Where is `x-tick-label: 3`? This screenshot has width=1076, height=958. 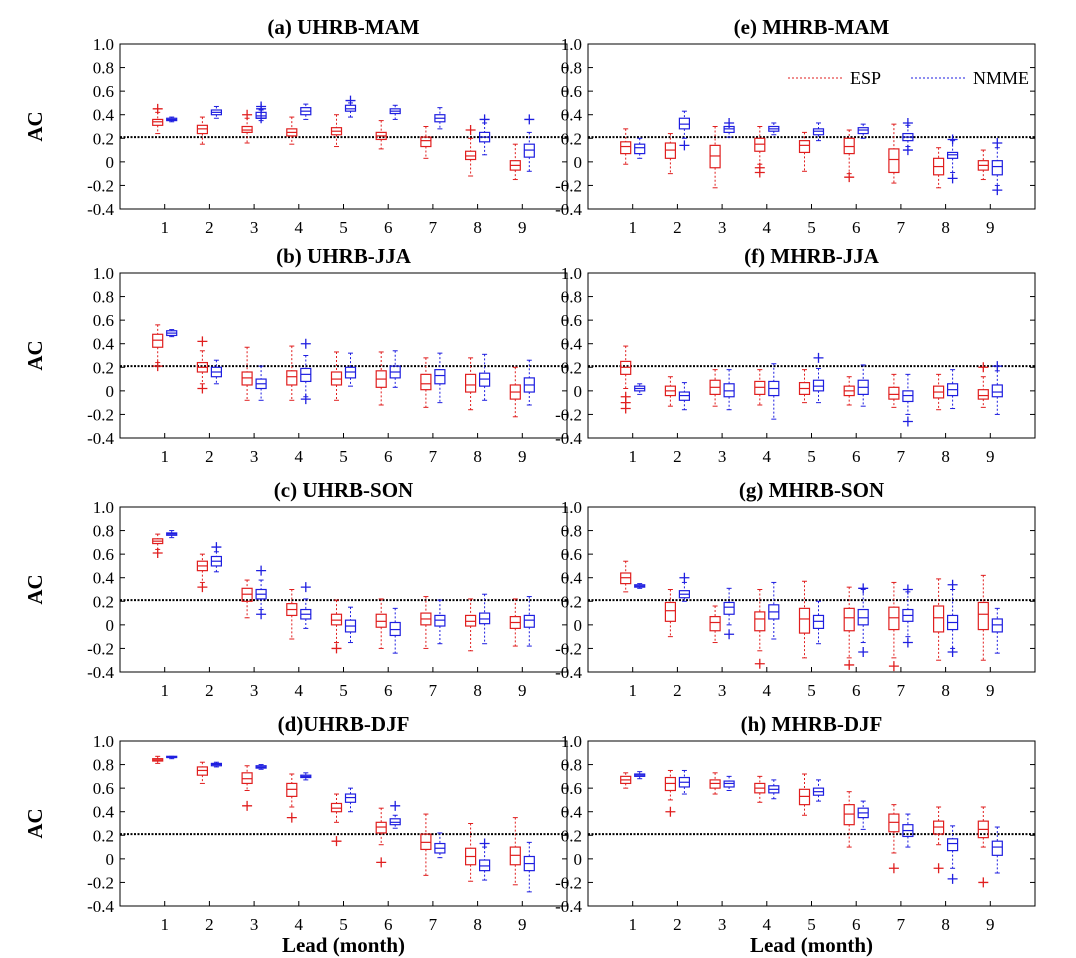
x-tick-label: 3 is located at coordinates (254, 924).